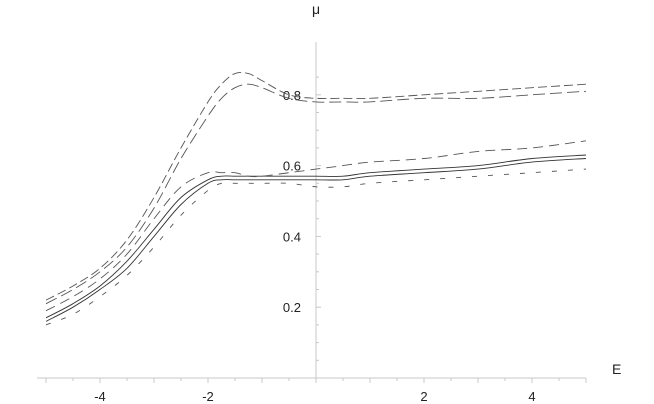 The width and height of the screenshot is (654, 404). Describe the element at coordinates (423, 396) in the screenshot. I see `x-tick-label: 2` at that location.